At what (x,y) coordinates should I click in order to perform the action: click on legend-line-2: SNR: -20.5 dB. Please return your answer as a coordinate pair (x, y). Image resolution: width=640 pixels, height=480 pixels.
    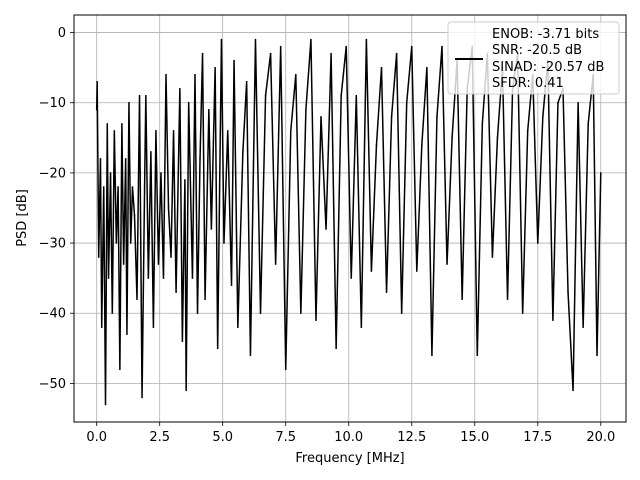
    Looking at the image, I should click on (537, 50).